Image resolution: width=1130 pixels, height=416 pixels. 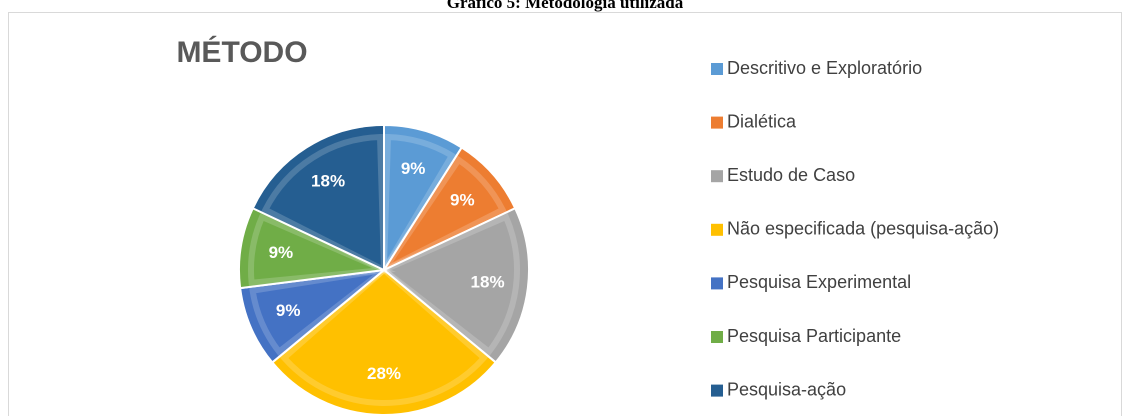 What do you see at coordinates (791, 175) in the screenshot?
I see `legend-label: Estudo de Caso` at bounding box center [791, 175].